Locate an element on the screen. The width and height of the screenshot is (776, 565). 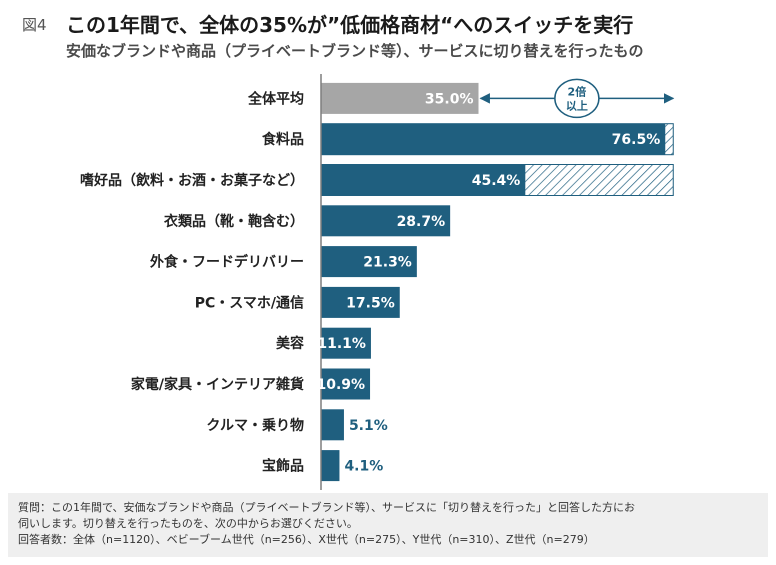
value-label-4: 21.3% is located at coordinates (387, 263).